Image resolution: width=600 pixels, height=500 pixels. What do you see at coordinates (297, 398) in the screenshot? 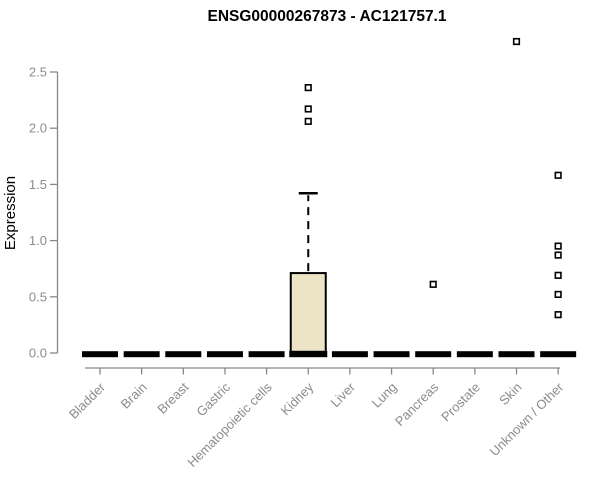
I see `x-category-label: Kidney` at bounding box center [297, 398].